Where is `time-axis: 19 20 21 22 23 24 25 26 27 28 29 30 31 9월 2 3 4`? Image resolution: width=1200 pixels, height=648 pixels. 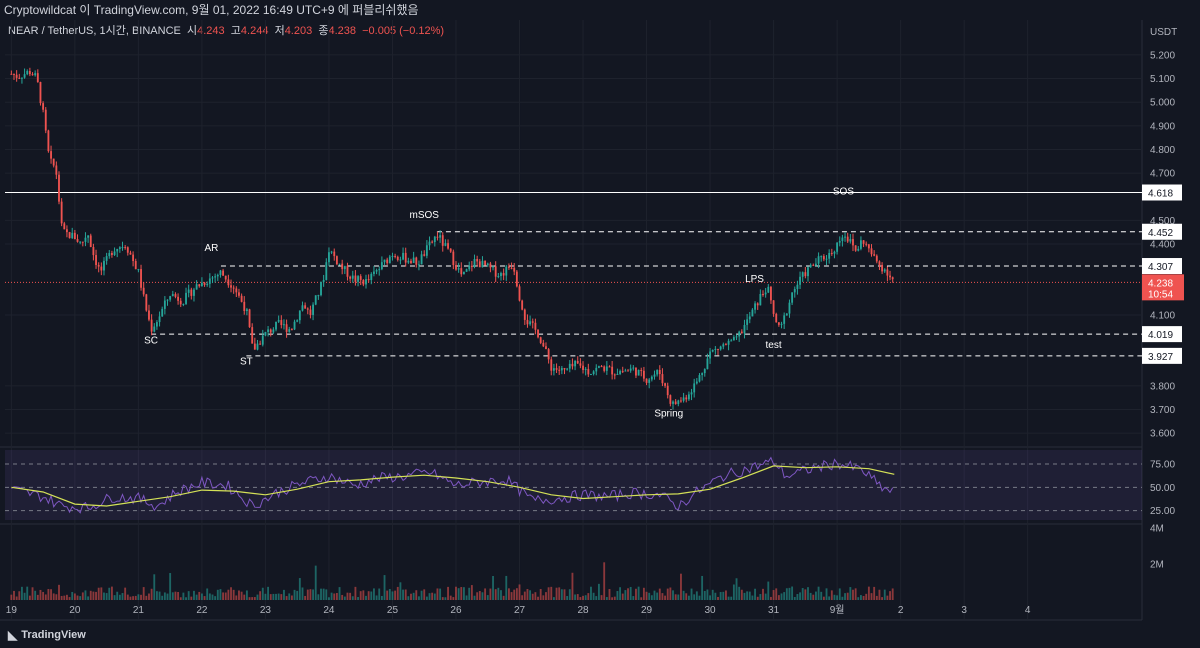
time-axis: 19 20 21 22 23 24 25 26 27 28 29 30 31 9월 2 3 4 is located at coordinates (518, 610).